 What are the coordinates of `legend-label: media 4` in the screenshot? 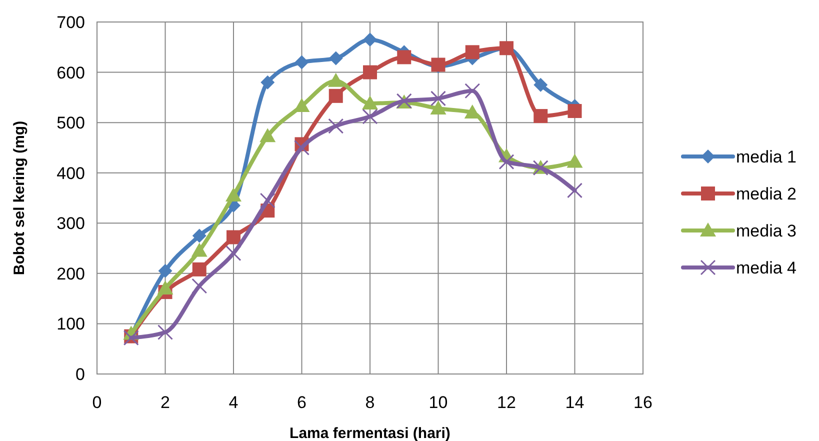 It's located at (766, 268).